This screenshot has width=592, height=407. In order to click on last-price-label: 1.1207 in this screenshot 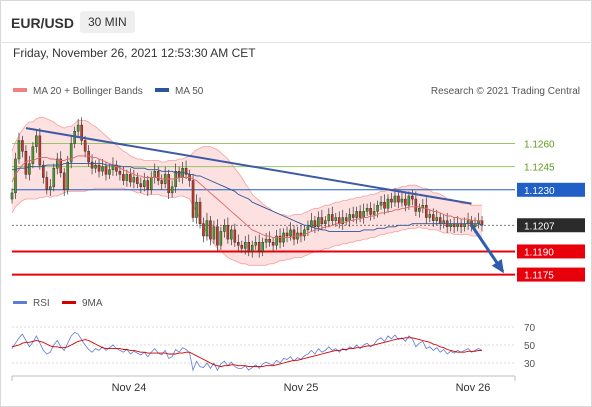, I will do `click(539, 226)`.